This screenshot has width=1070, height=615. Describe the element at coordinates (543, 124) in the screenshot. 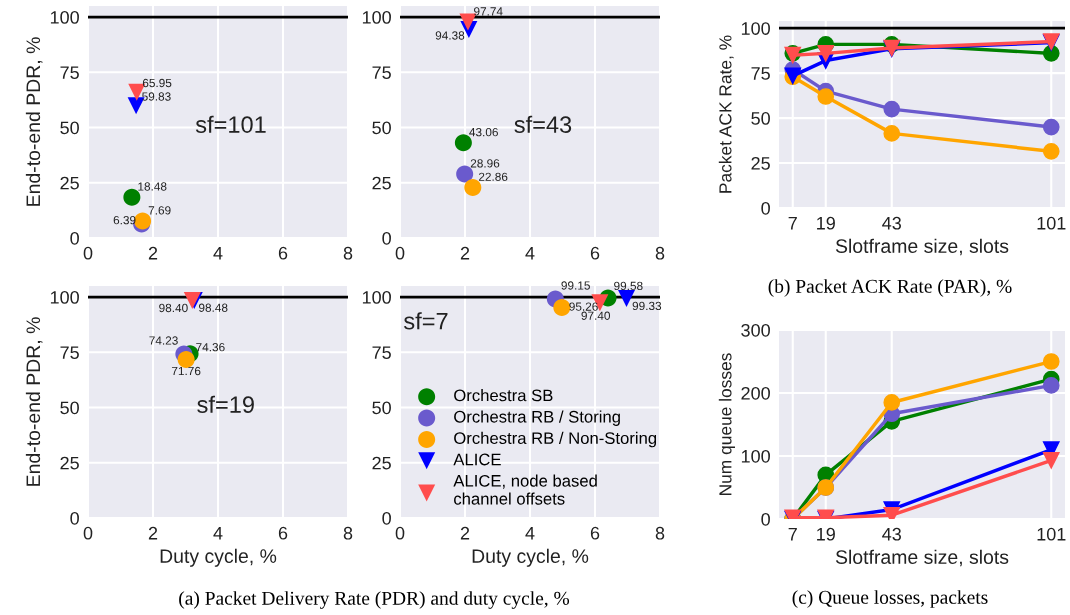

I see `annotation: sf=43` at that location.